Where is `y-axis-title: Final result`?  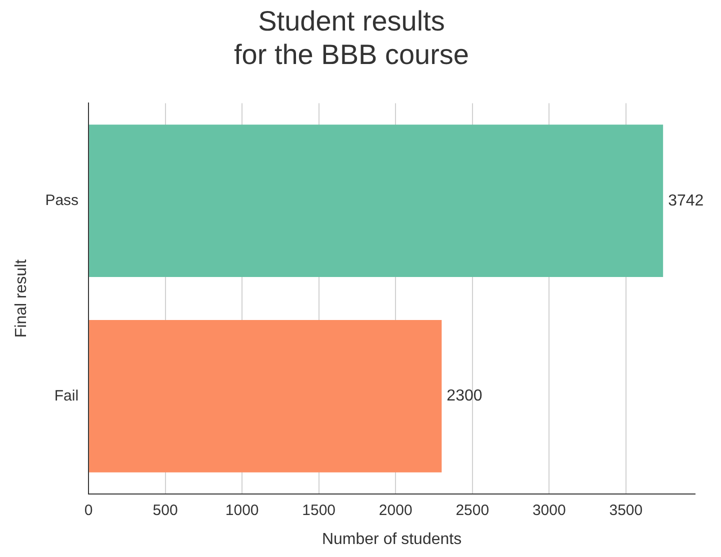 y-axis-title: Final result is located at coordinates (21, 298).